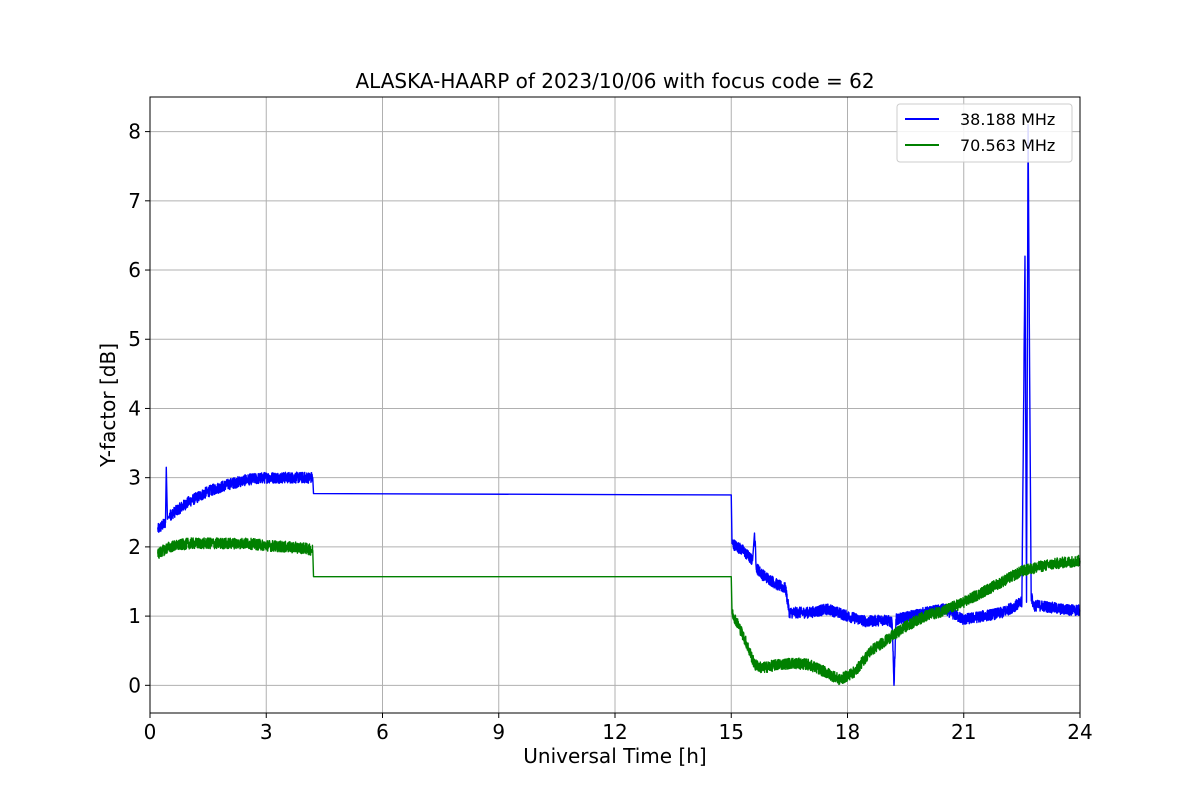 The width and height of the screenshot is (1200, 800). I want to click on x-tick-label: 18, so click(847, 732).